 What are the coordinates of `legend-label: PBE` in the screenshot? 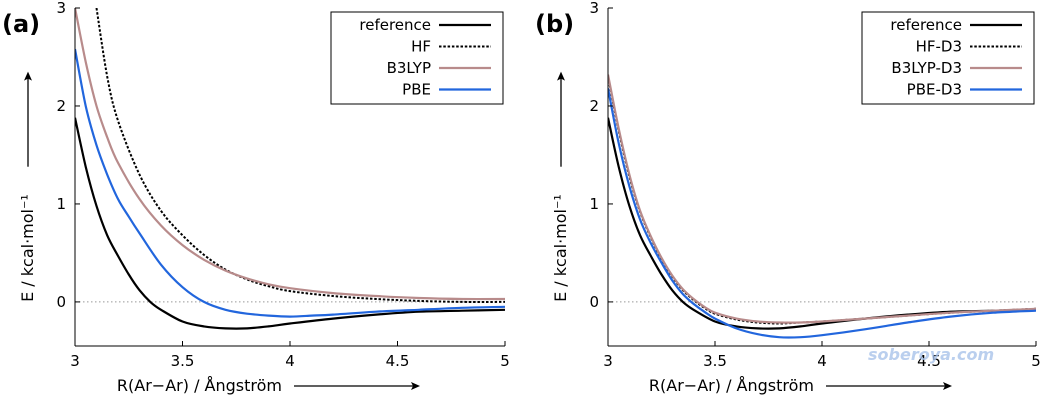 It's located at (416, 90).